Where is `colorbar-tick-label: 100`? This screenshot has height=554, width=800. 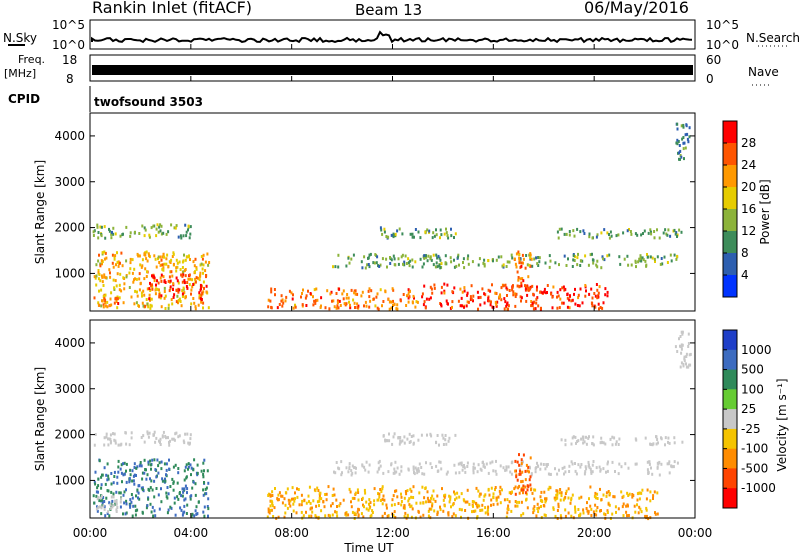 colorbar-tick-label: 100 is located at coordinates (752, 389).